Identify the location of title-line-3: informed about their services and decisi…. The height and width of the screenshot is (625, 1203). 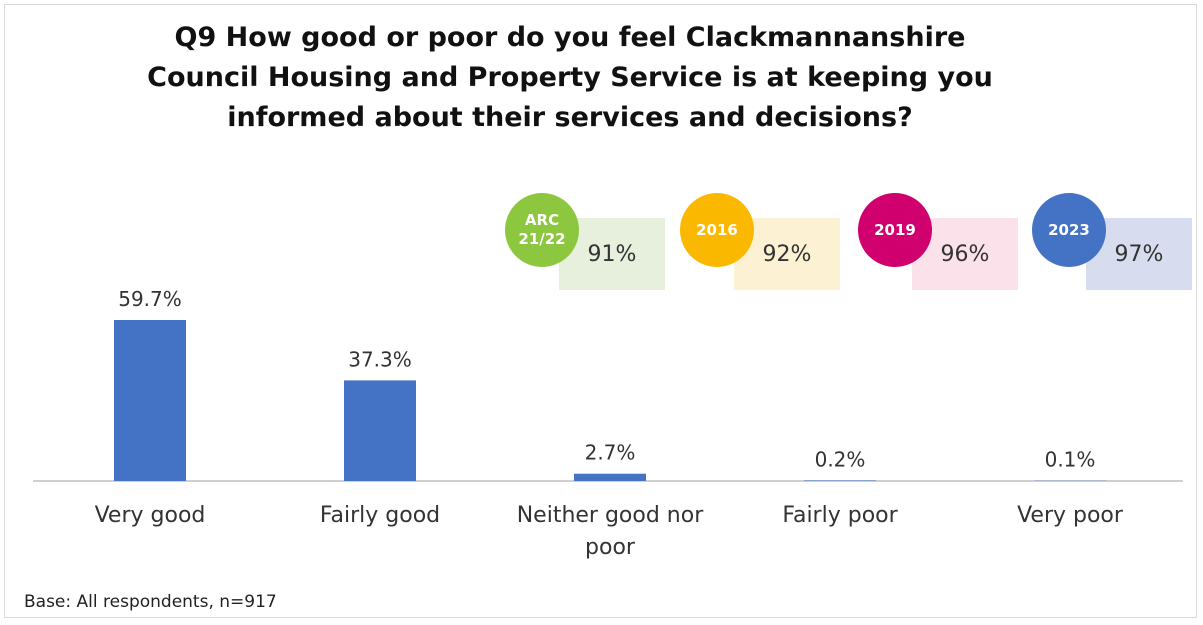
(570, 117).